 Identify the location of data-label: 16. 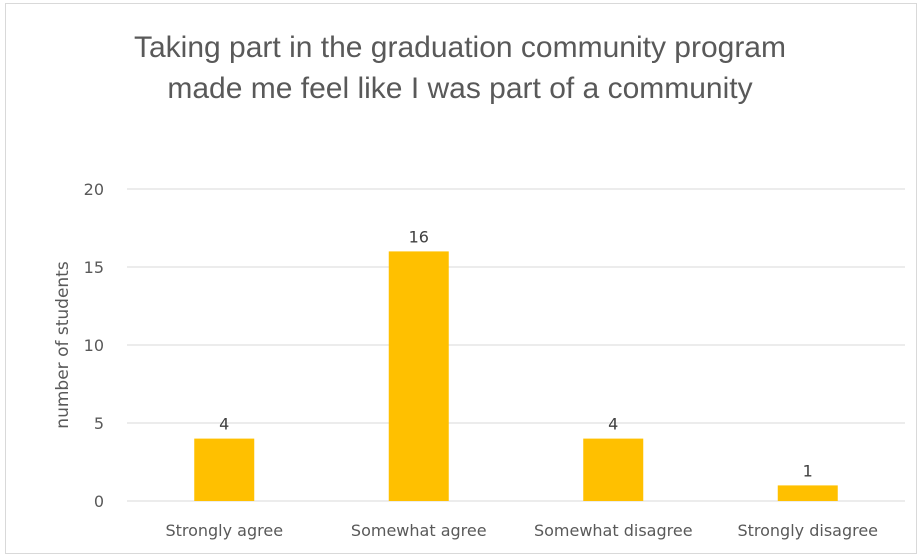
(419, 236).